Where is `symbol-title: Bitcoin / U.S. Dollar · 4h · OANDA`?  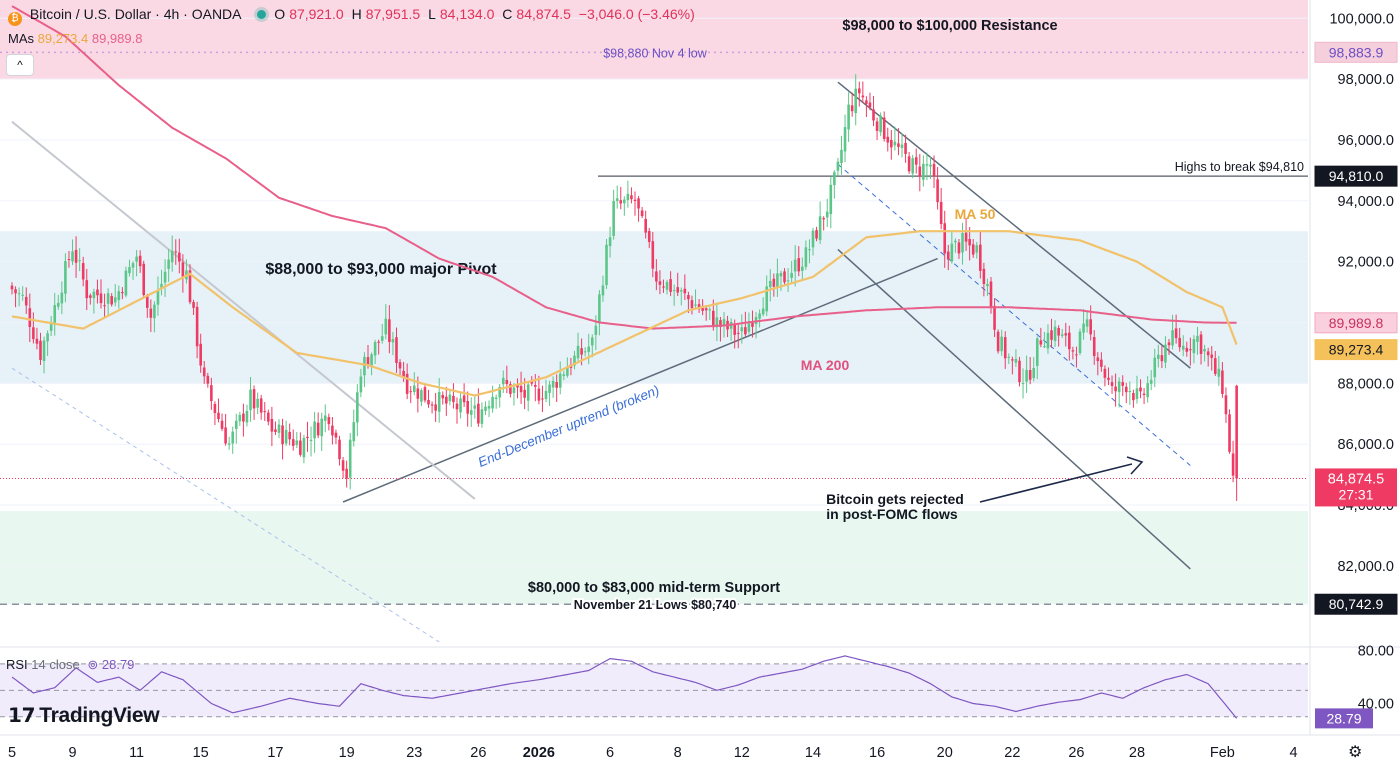 symbol-title: Bitcoin / U.S. Dollar · 4h · OANDA is located at coordinates (135, 14).